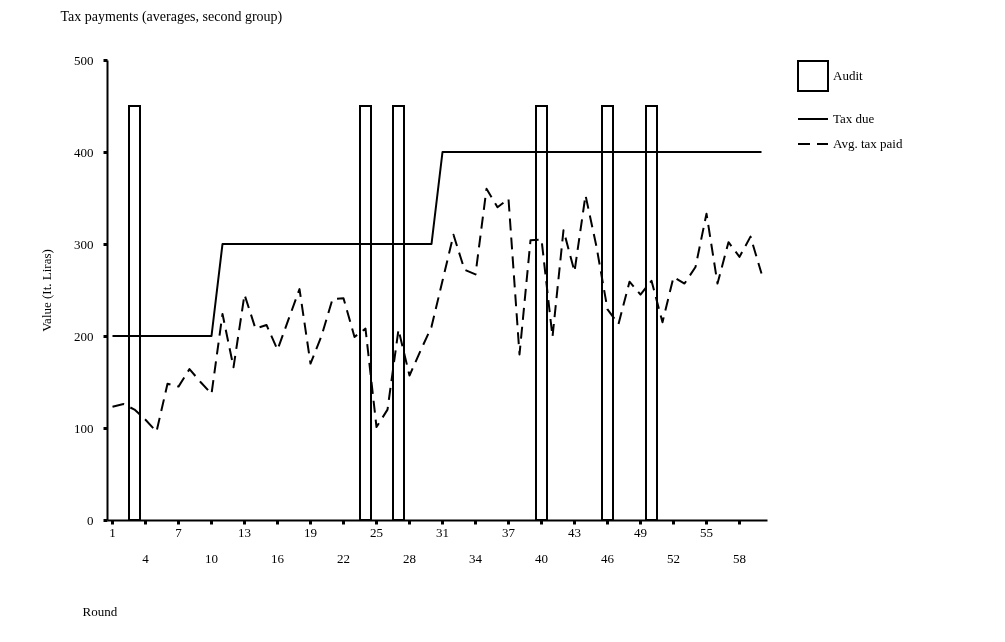 The width and height of the screenshot is (1005, 642). I want to click on chart-title: Tax payments (averages, second group), so click(171, 17).